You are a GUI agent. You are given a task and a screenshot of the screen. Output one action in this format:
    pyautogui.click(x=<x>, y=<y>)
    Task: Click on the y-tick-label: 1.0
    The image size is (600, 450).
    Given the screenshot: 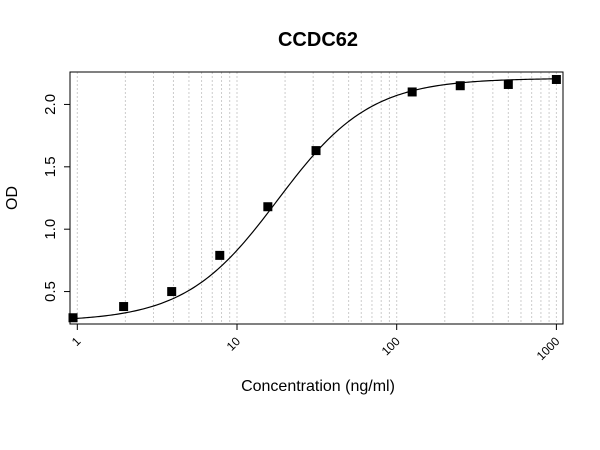 What is the action you would take?
    pyautogui.click(x=50, y=229)
    